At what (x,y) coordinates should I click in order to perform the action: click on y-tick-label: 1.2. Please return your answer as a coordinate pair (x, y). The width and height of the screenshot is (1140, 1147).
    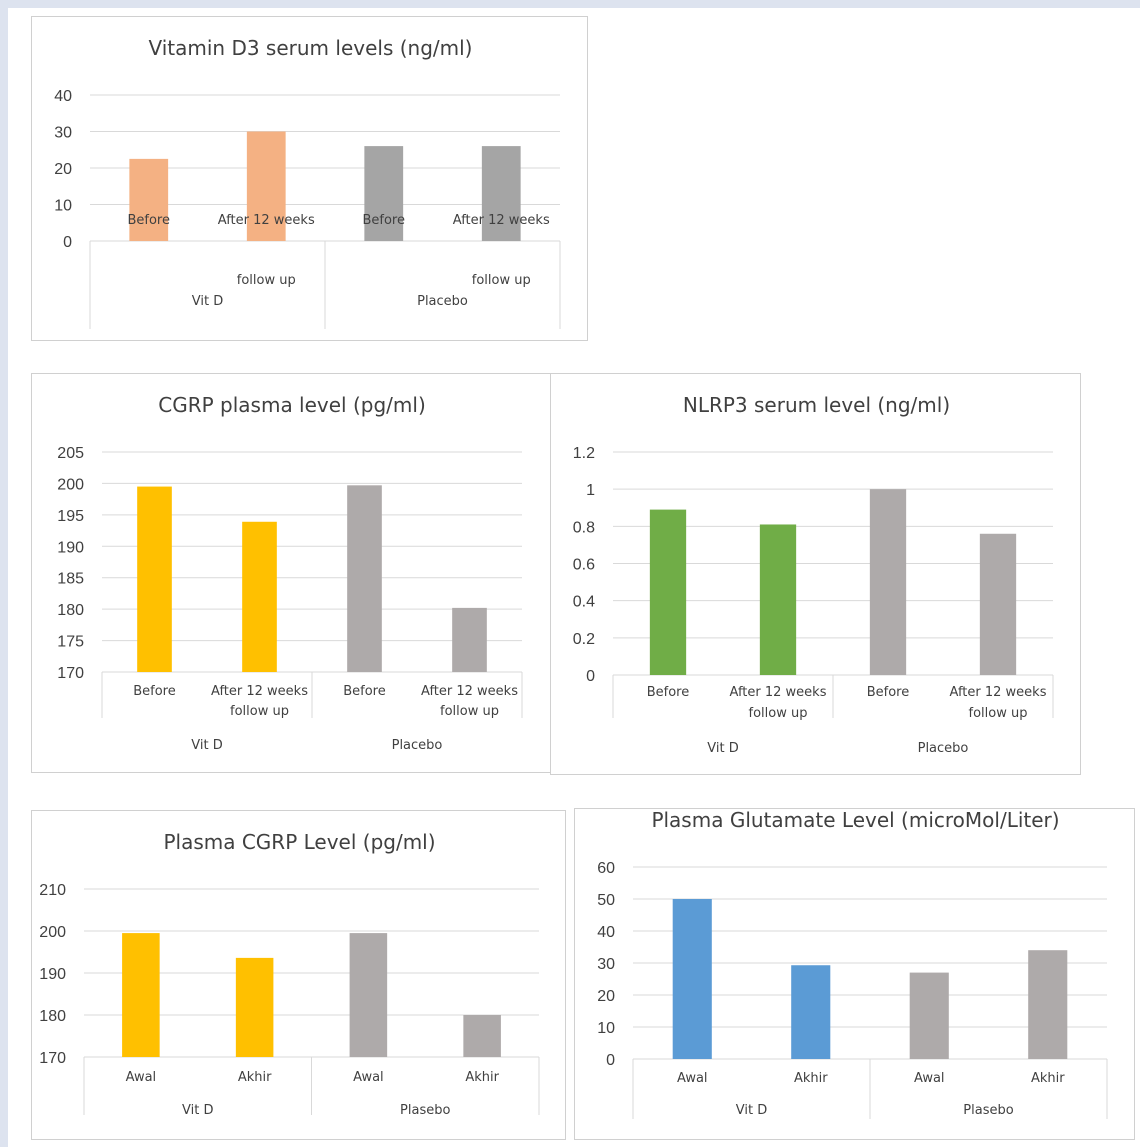
    Looking at the image, I should click on (584, 453).